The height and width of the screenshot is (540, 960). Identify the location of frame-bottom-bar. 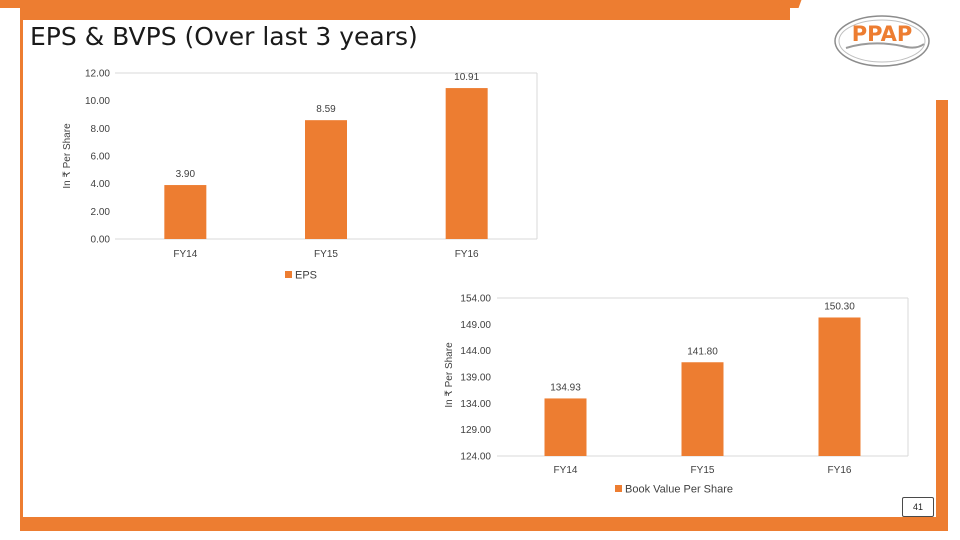
(484, 524).